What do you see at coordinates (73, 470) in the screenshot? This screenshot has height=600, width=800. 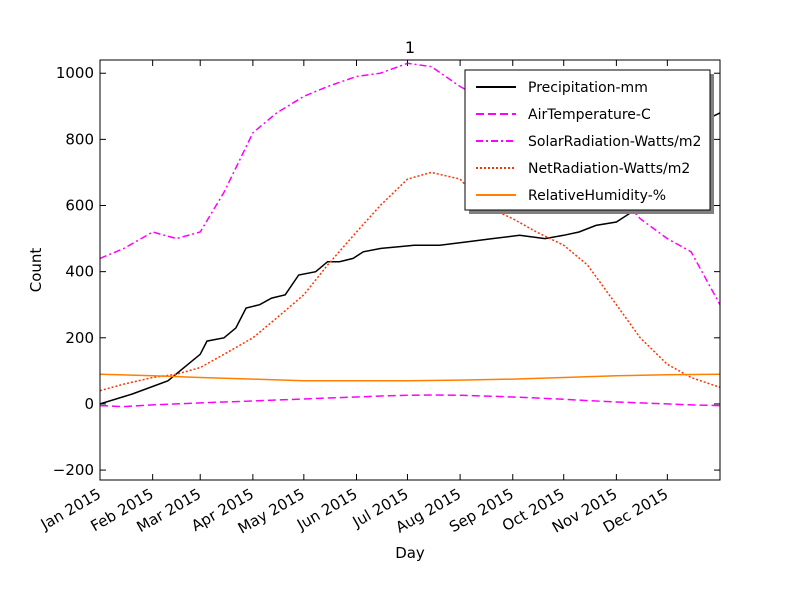 I see `y-tick-label: −200` at bounding box center [73, 470].